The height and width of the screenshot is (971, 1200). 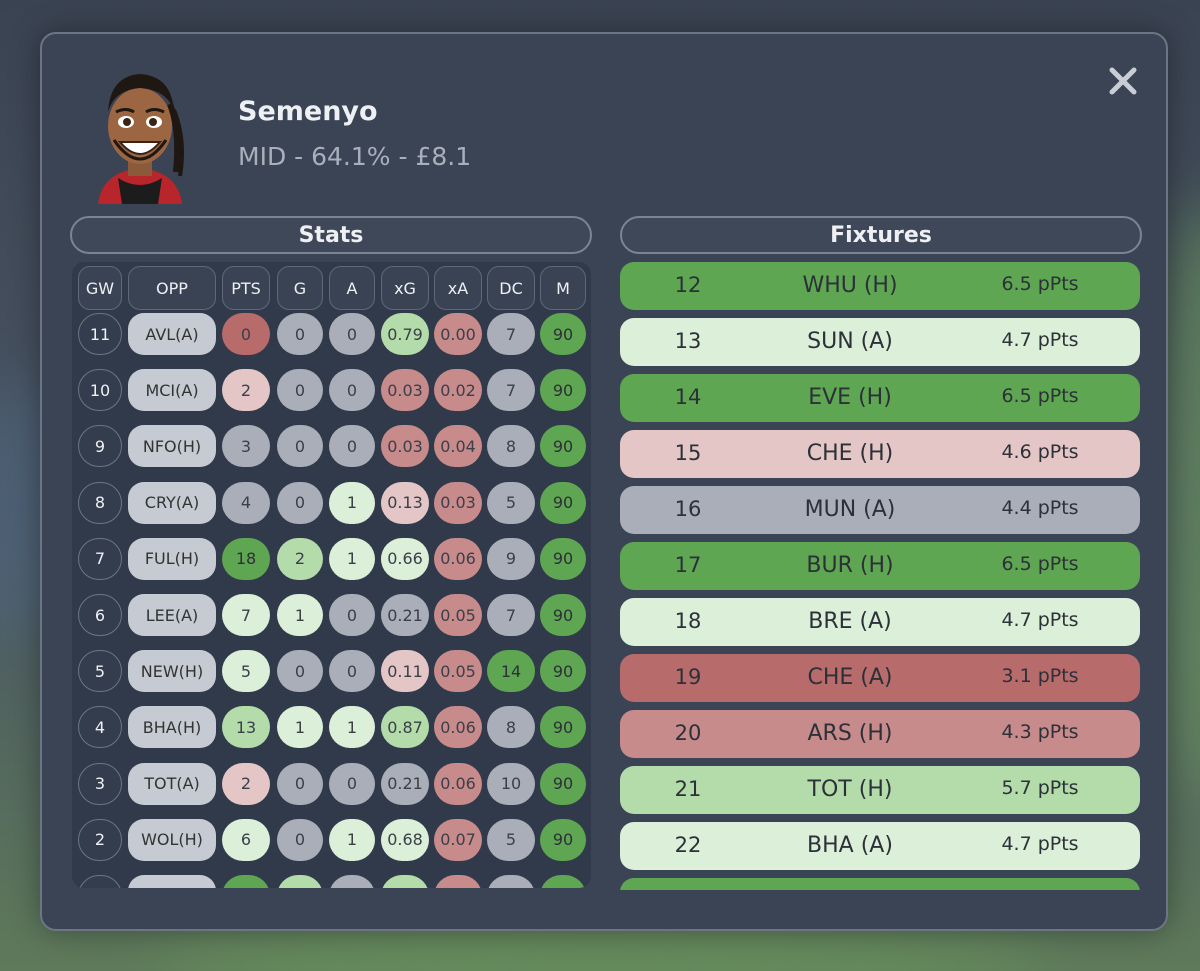 What do you see at coordinates (100, 783) in the screenshot?
I see `stat-cell-gw: 3` at bounding box center [100, 783].